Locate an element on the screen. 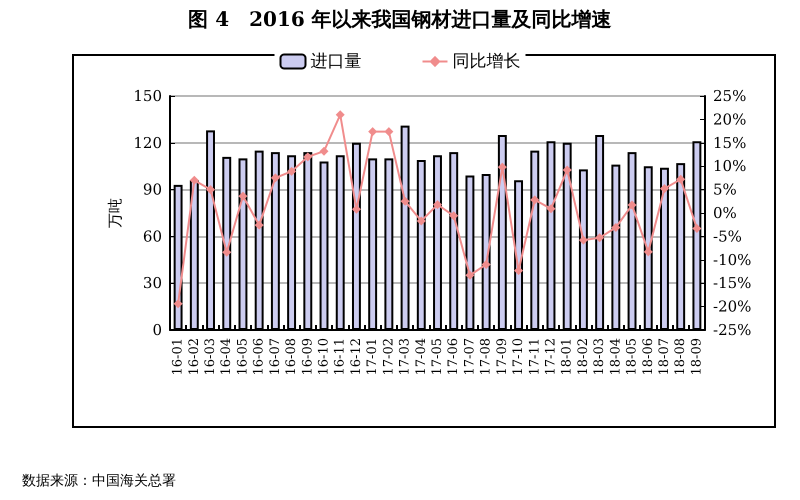 The image size is (800, 500). source-note: 数据来源：中国海关总署 is located at coordinates (99, 481).